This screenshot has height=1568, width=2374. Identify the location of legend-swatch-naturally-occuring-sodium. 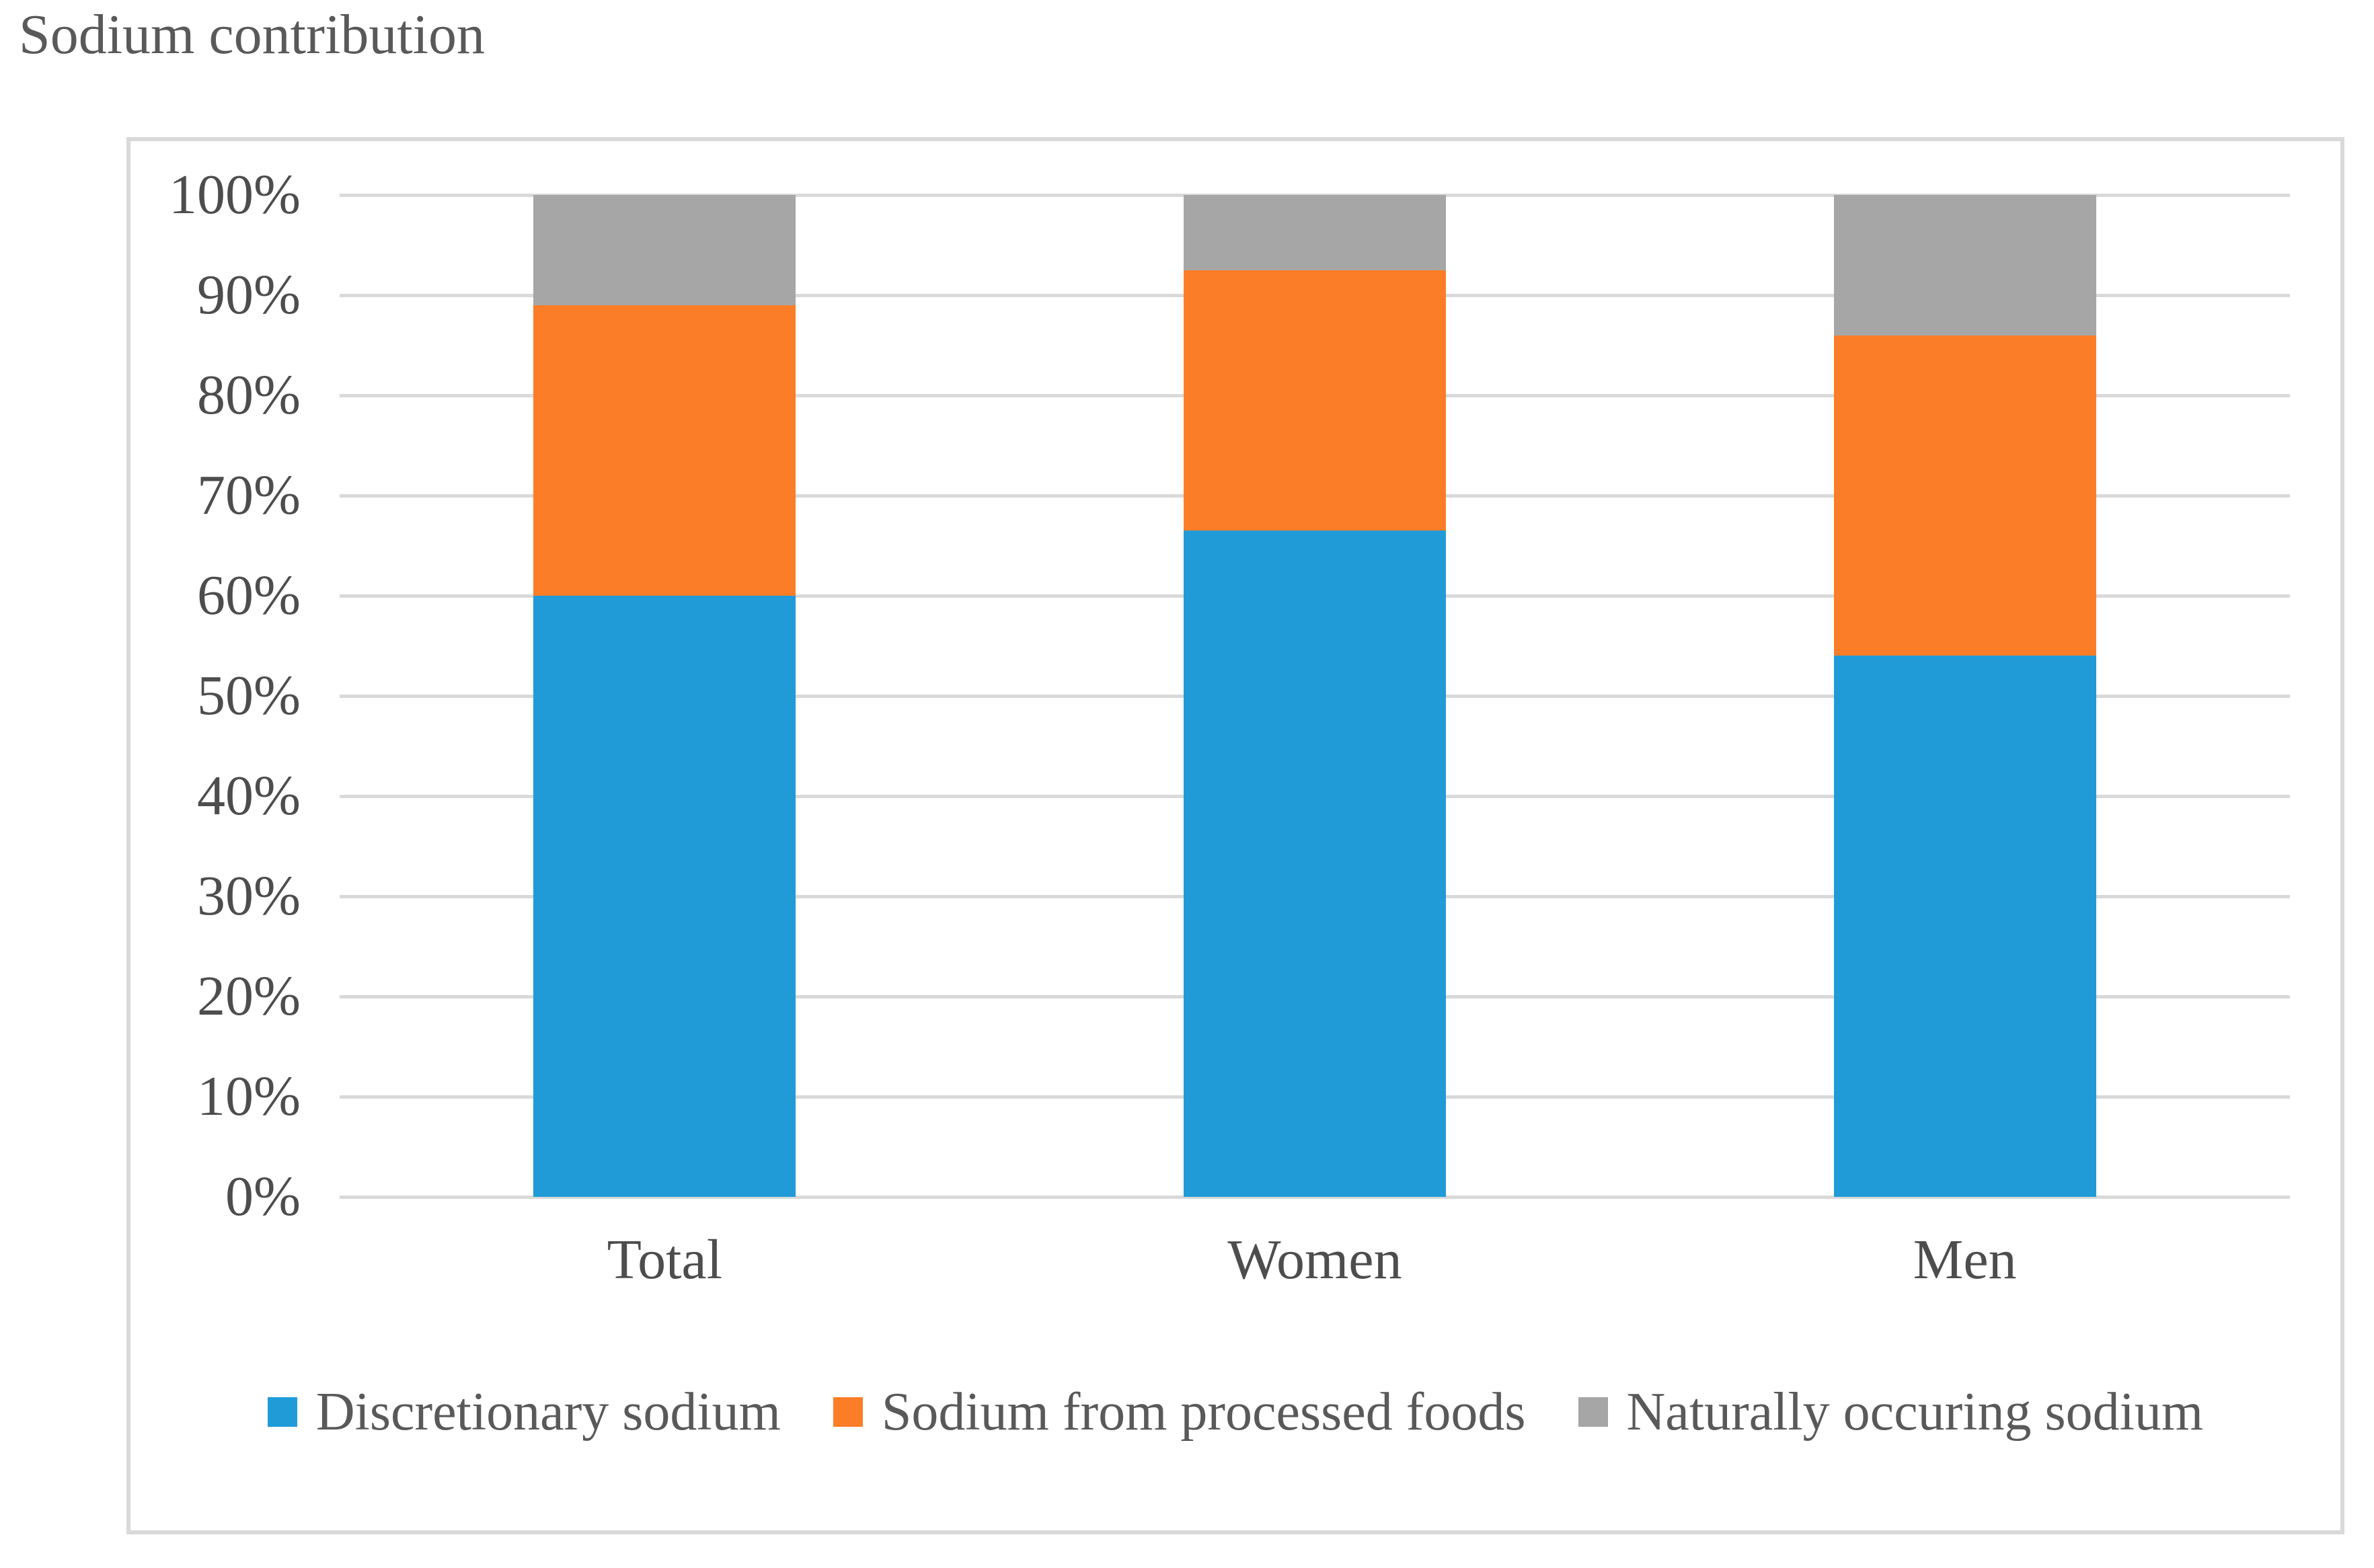
(1593, 1412).